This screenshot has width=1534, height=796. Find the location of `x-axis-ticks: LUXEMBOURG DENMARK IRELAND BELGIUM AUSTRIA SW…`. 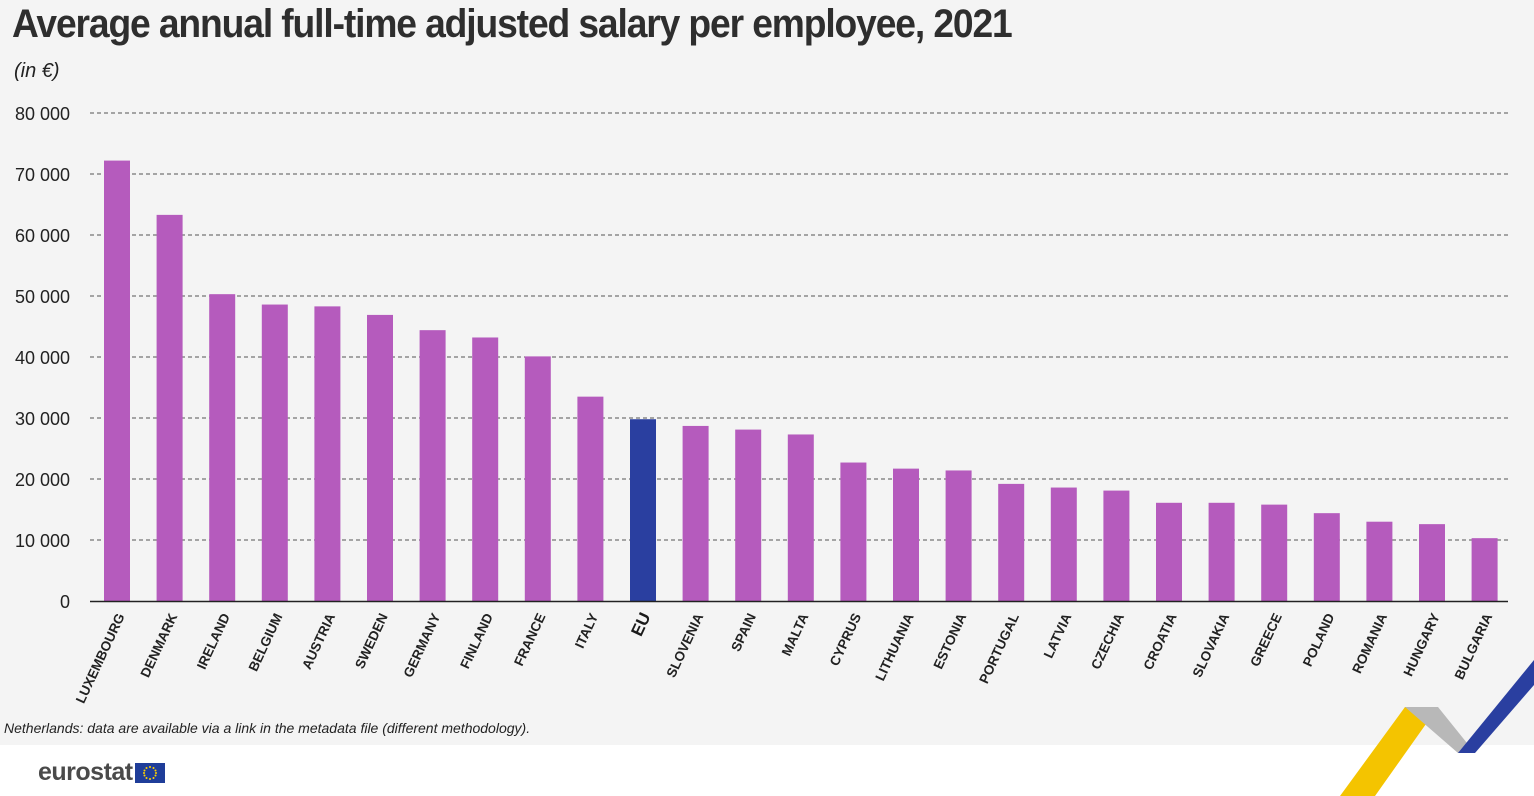

x-axis-ticks: LUXEMBOURG DENMARK IRELAND BELGIUM AUSTRIA SW… is located at coordinates (784, 658).